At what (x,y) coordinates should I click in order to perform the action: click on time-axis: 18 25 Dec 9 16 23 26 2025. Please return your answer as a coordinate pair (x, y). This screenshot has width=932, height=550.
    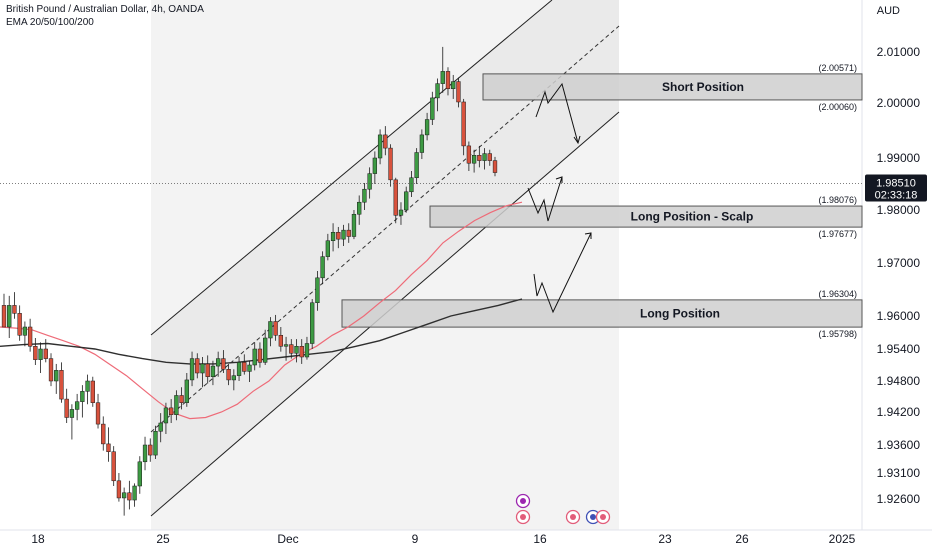
    Looking at the image, I should click on (443, 539).